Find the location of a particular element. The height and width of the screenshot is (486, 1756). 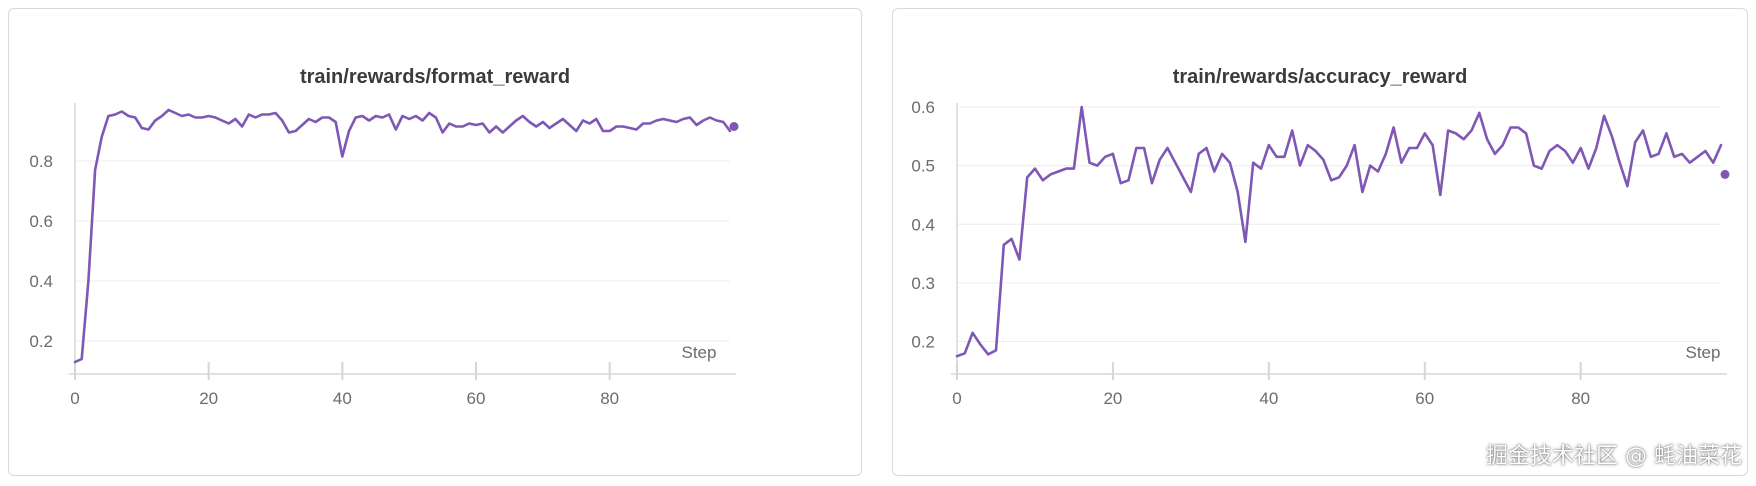

y-tick-label: 0.8 is located at coordinates (41, 161).